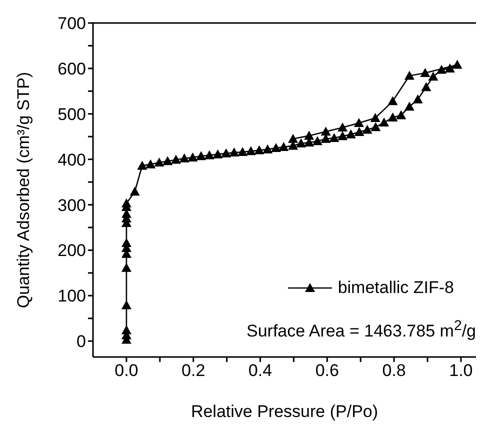 The width and height of the screenshot is (484, 431). Describe the element at coordinates (72, 24) in the screenshot. I see `y-tick-label: 700` at that location.